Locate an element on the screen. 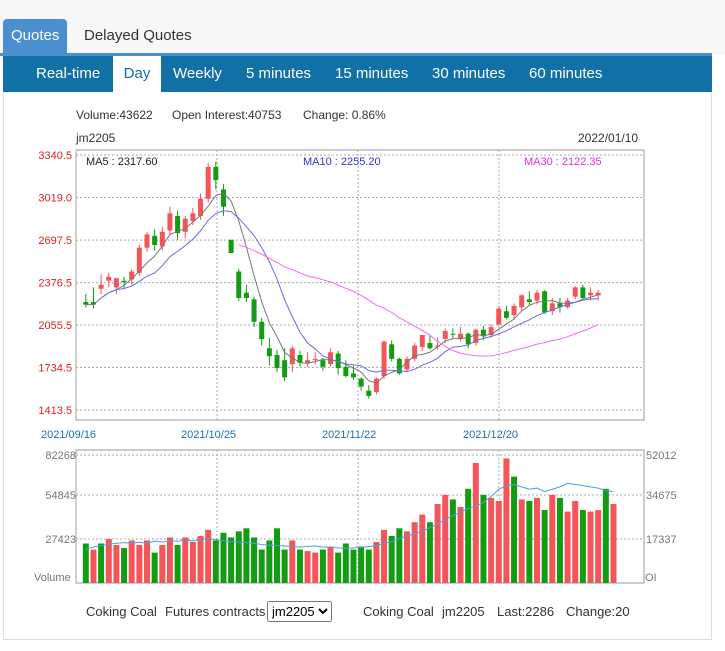  period-15min: 15 minutes is located at coordinates (372, 73).